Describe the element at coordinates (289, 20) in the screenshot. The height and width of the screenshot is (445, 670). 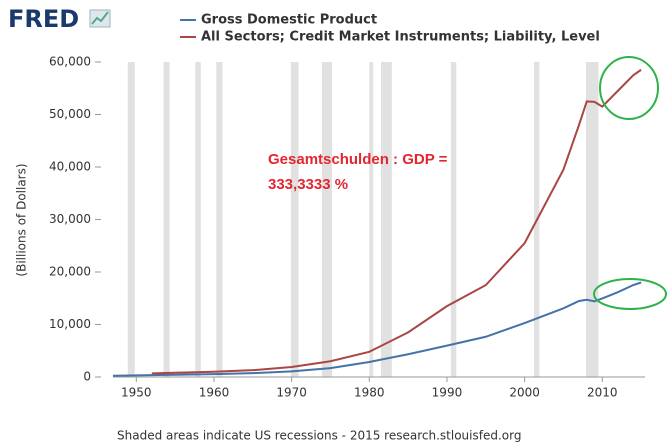
I see `legend-label: Gross Domestic Product` at that location.